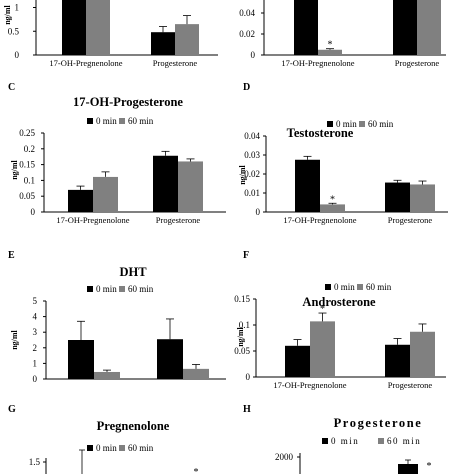 Image resolution: width=474 pixels, height=474 pixels. Describe the element at coordinates (12, 409) in the screenshot. I see `panel-letter: G` at that location.